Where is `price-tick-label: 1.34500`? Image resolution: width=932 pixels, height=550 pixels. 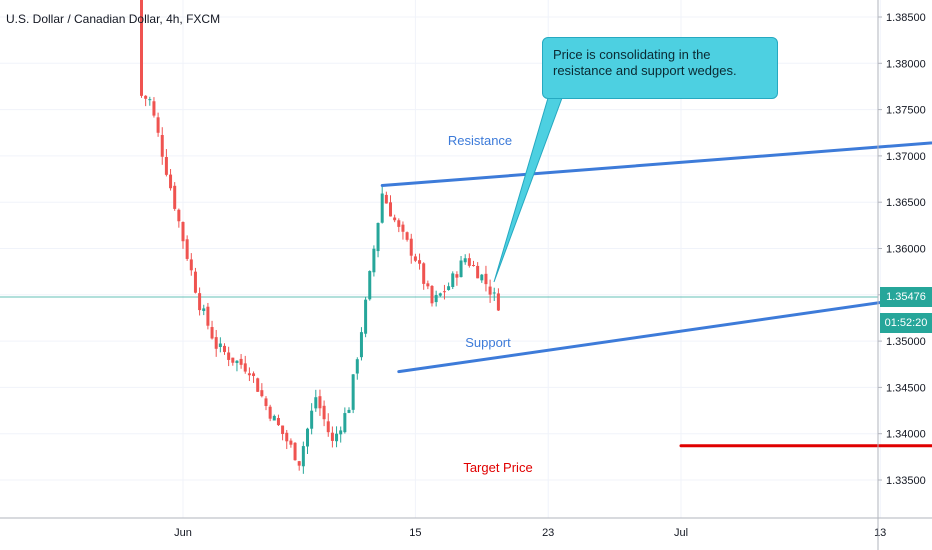
price-tick-label: 1.34500 is located at coordinates (906, 388).